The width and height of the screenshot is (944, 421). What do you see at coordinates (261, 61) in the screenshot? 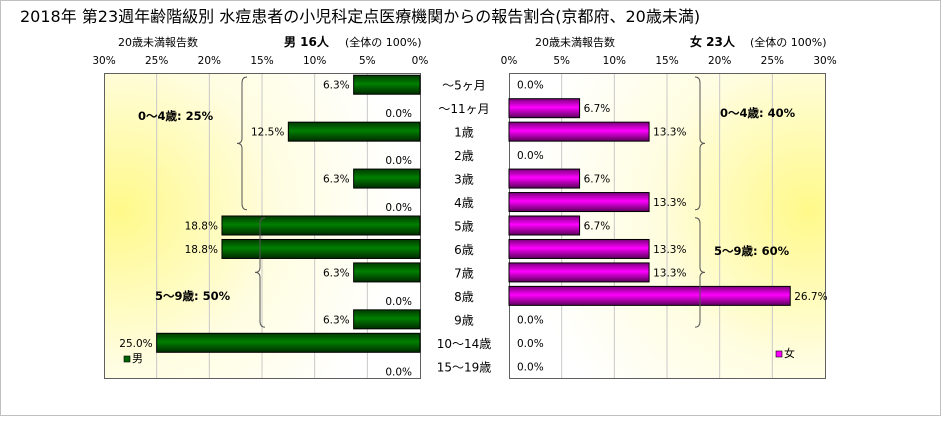
I see `male-tick-label: 15%` at bounding box center [261, 61].